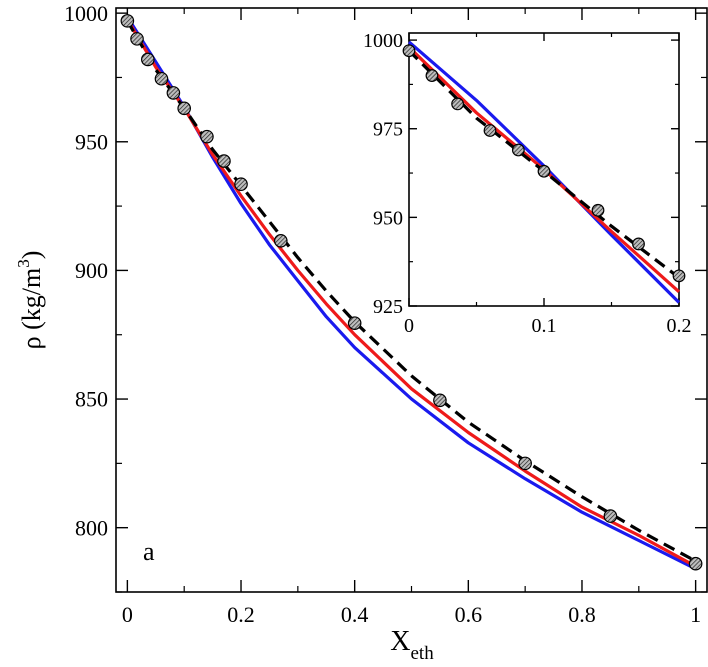 The width and height of the screenshot is (708, 667). I want to click on y-axis-label: ρ (kg/m3), so click(30, 300).